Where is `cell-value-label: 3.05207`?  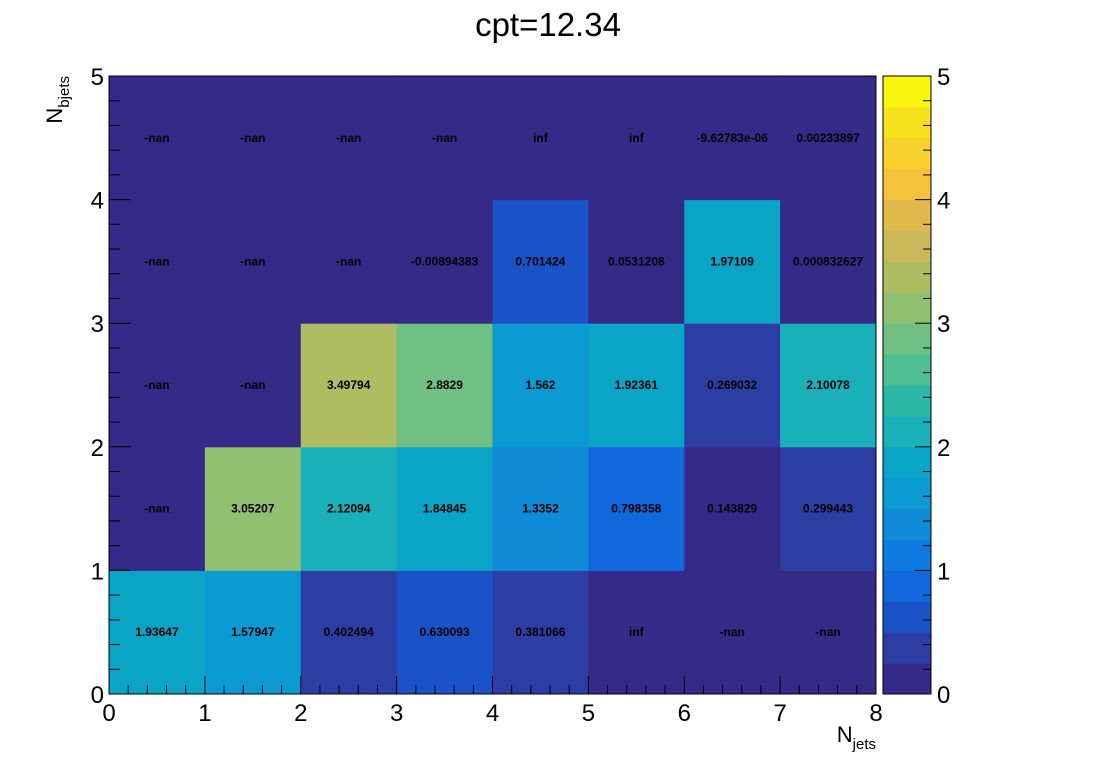 cell-value-label: 3.05207 is located at coordinates (253, 509).